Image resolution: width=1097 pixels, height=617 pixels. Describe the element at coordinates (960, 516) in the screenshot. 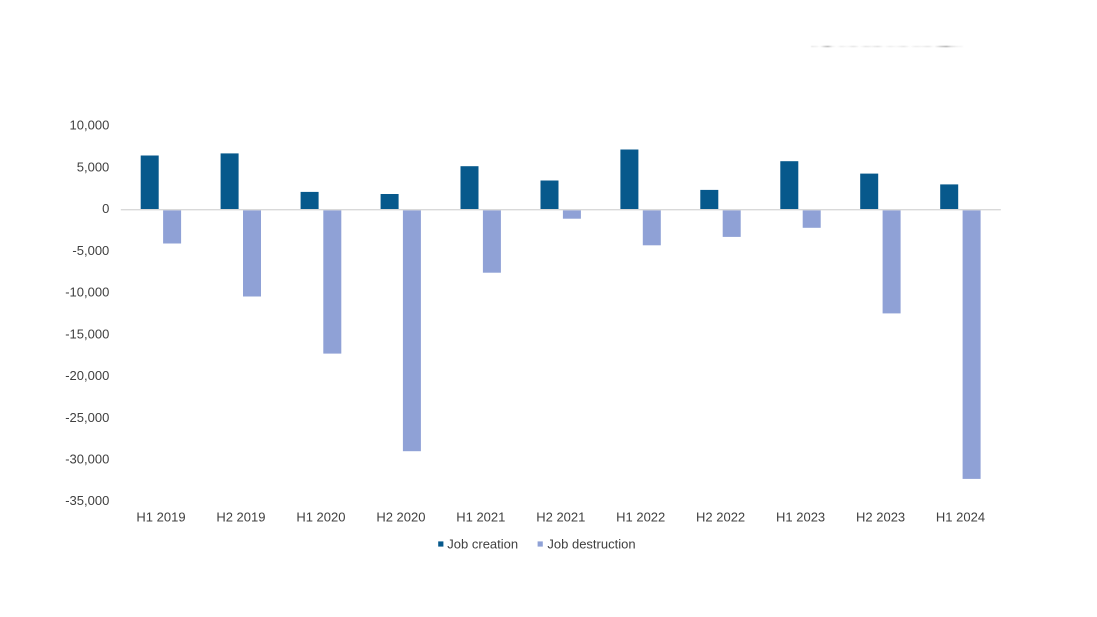

I see `svg-text: H1 2024` at that location.